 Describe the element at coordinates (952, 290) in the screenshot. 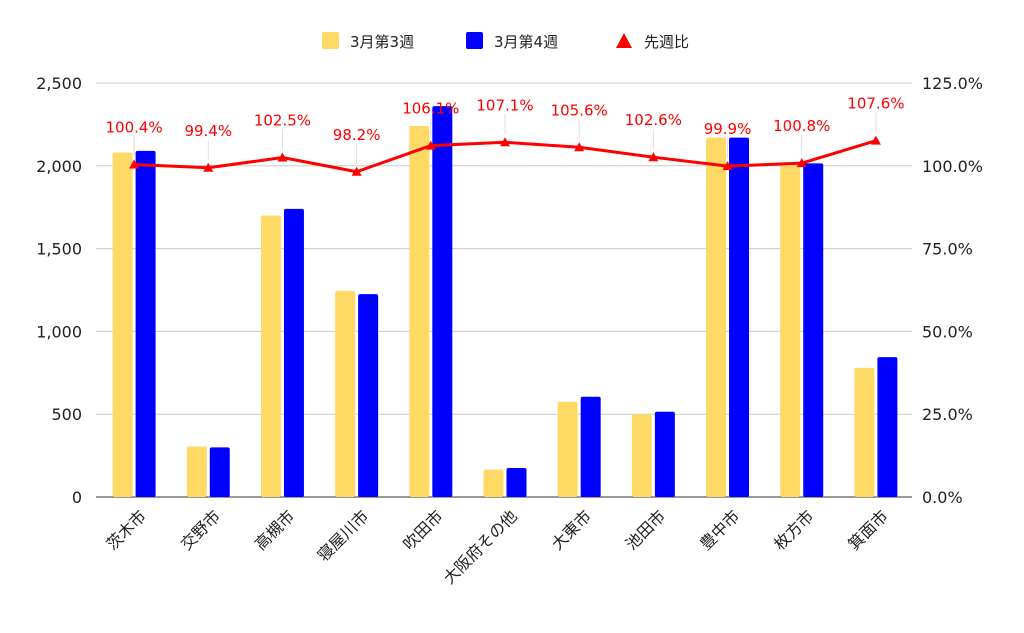

I see `right-axis: 0.0% 25.0% 50.0% 75.0% 100.0% 125.0%` at that location.